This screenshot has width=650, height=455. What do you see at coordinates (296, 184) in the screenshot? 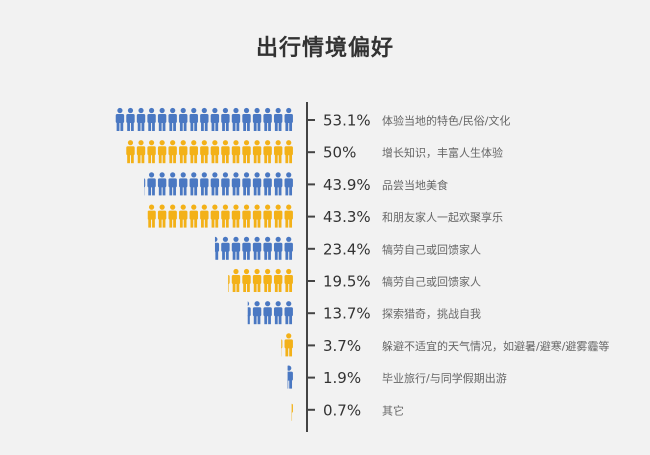
I see `chart-row: 43.9% 品尝当地美食` at bounding box center [296, 184].